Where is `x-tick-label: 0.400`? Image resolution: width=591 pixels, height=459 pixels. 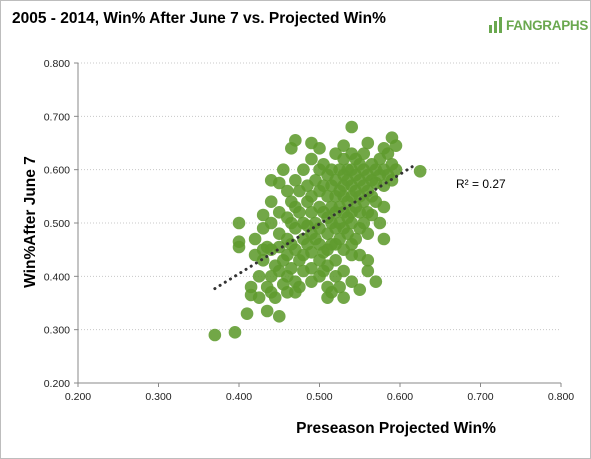
x-tick-label: 0.400 is located at coordinates (239, 397).